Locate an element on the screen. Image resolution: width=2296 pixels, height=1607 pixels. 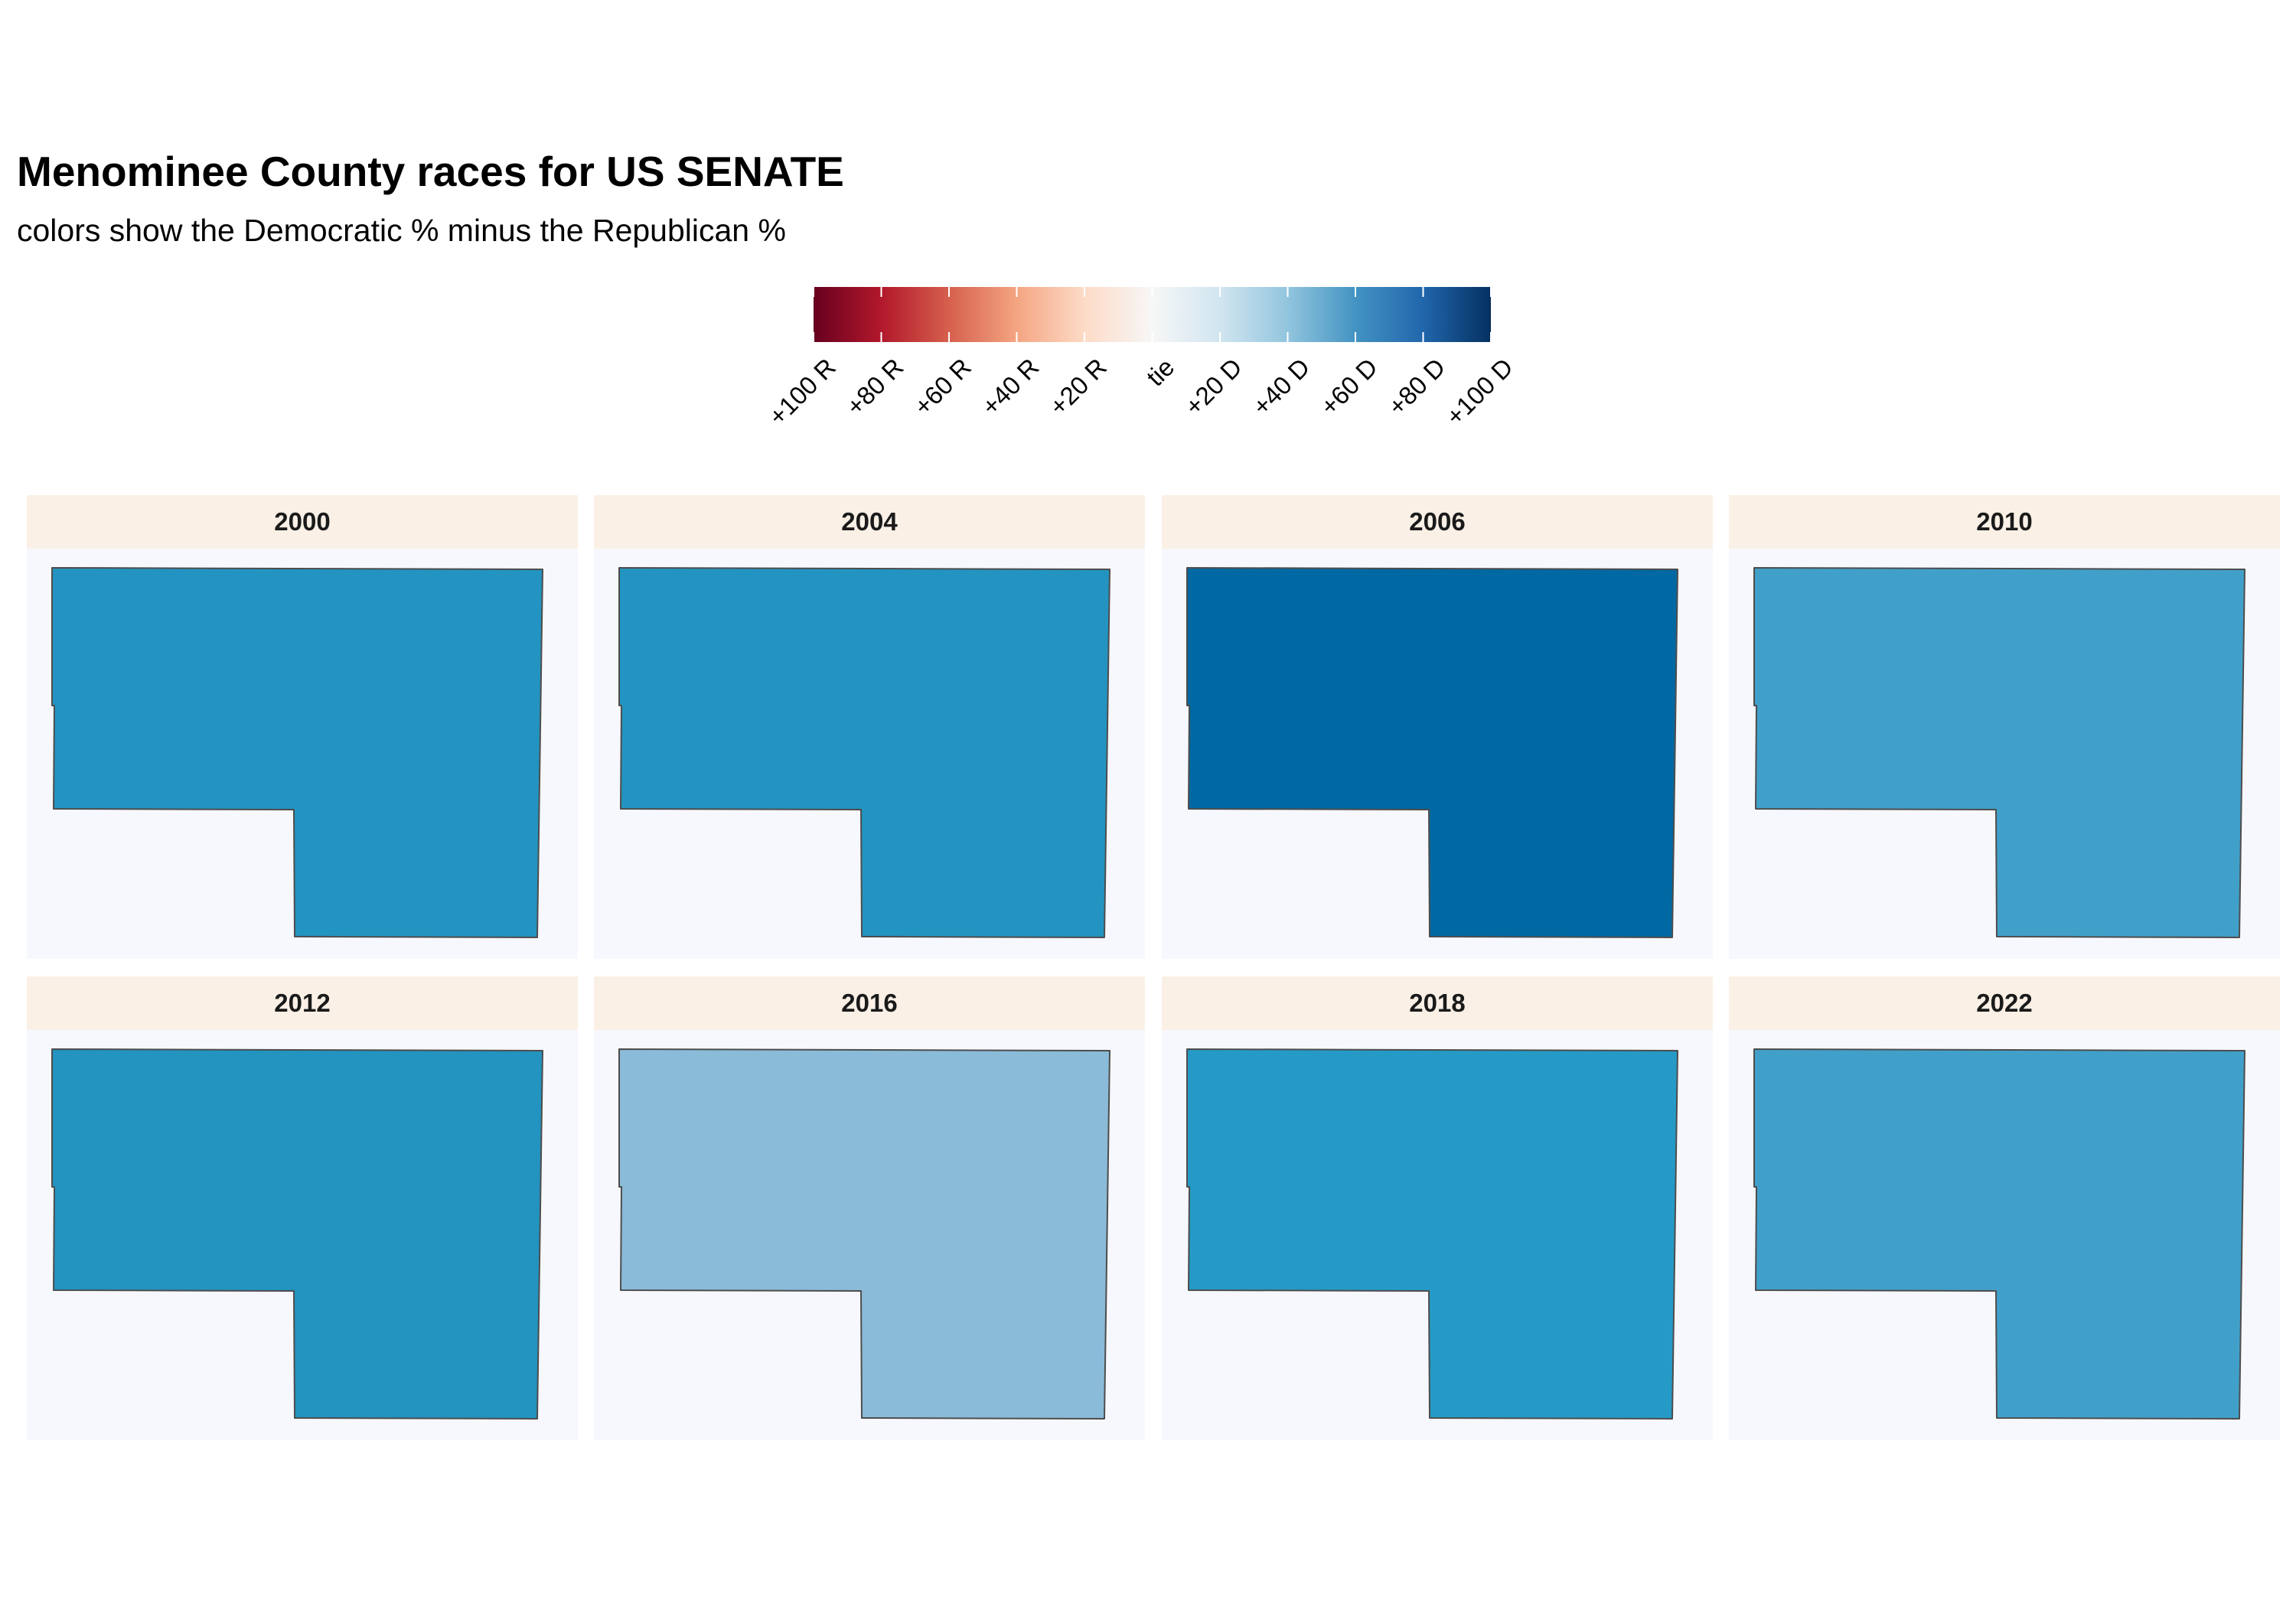
facet-strip-label: 2018 is located at coordinates (1437, 1003).